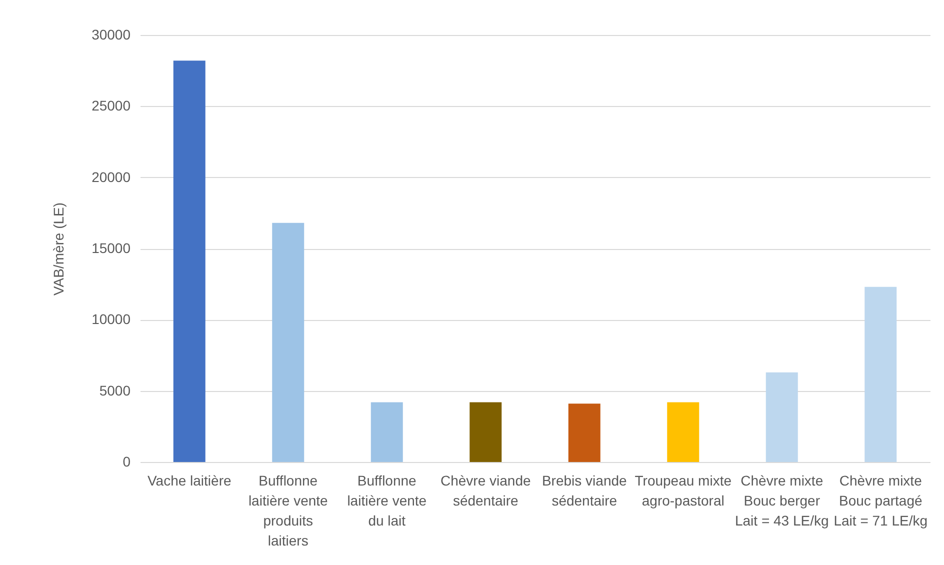  What do you see at coordinates (485, 490) in the screenshot?
I see `x-tick-label: Chèvre viande sédentaire` at bounding box center [485, 490].